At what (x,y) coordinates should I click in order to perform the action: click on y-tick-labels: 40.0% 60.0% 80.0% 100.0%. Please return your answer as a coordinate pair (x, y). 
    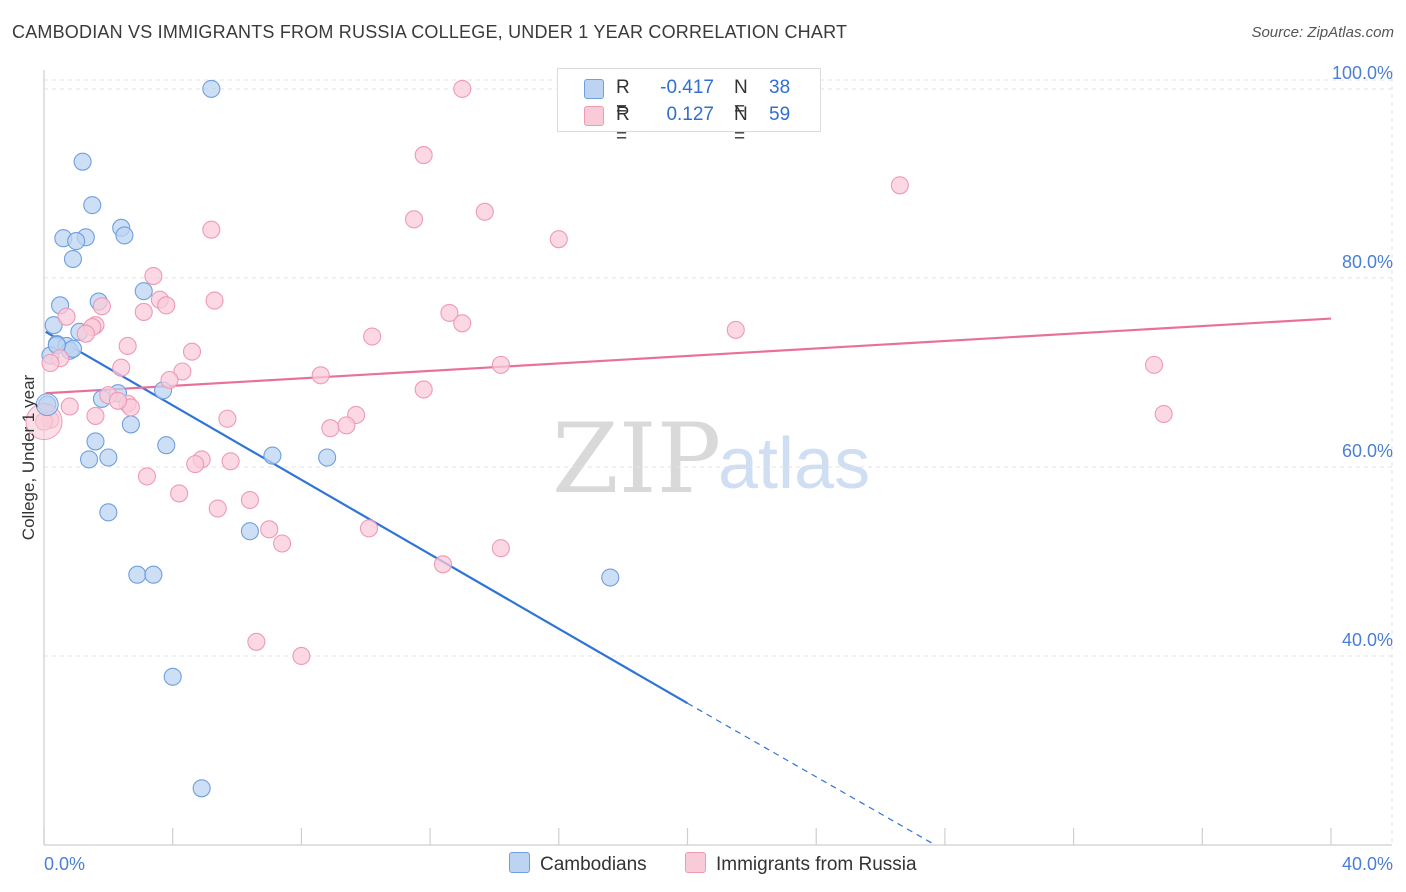
    Looking at the image, I should click on (1362, 356).